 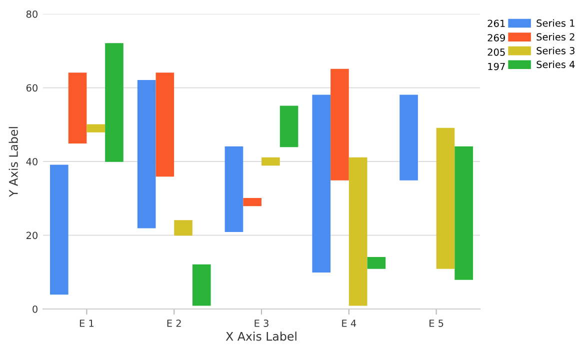 I want to click on text: 261, so click(x=496, y=24).